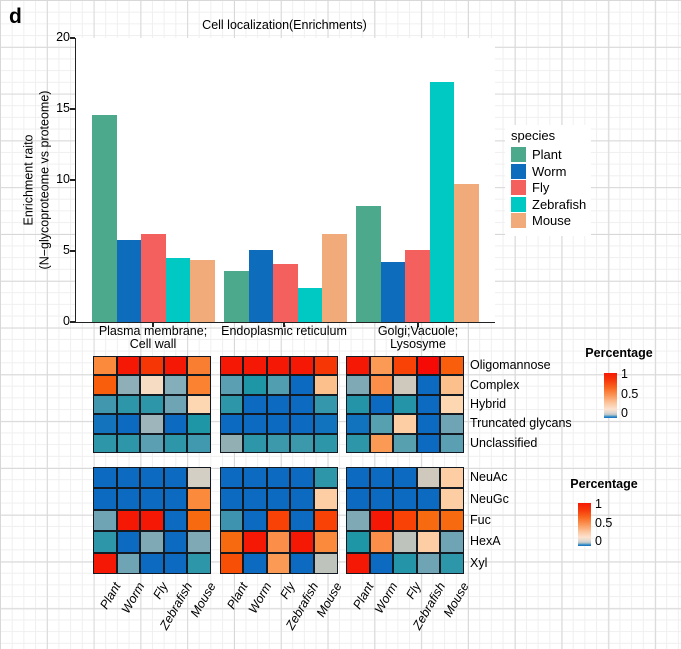 This screenshot has width=681, height=649. What do you see at coordinates (610, 395) in the screenshot?
I see `percentage-gradient-bar` at bounding box center [610, 395].